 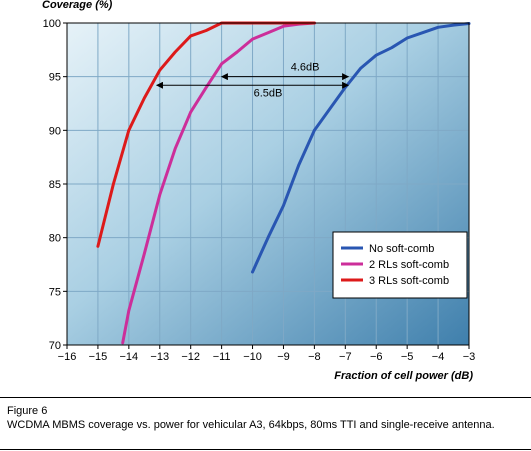 What do you see at coordinates (267, 354) in the screenshot?
I see `x-axis-ticks: −16 −15 −14 −13 −12 −11 −10 −9 −8 −7 −6 −5 −4 −3` at bounding box center [267, 354].